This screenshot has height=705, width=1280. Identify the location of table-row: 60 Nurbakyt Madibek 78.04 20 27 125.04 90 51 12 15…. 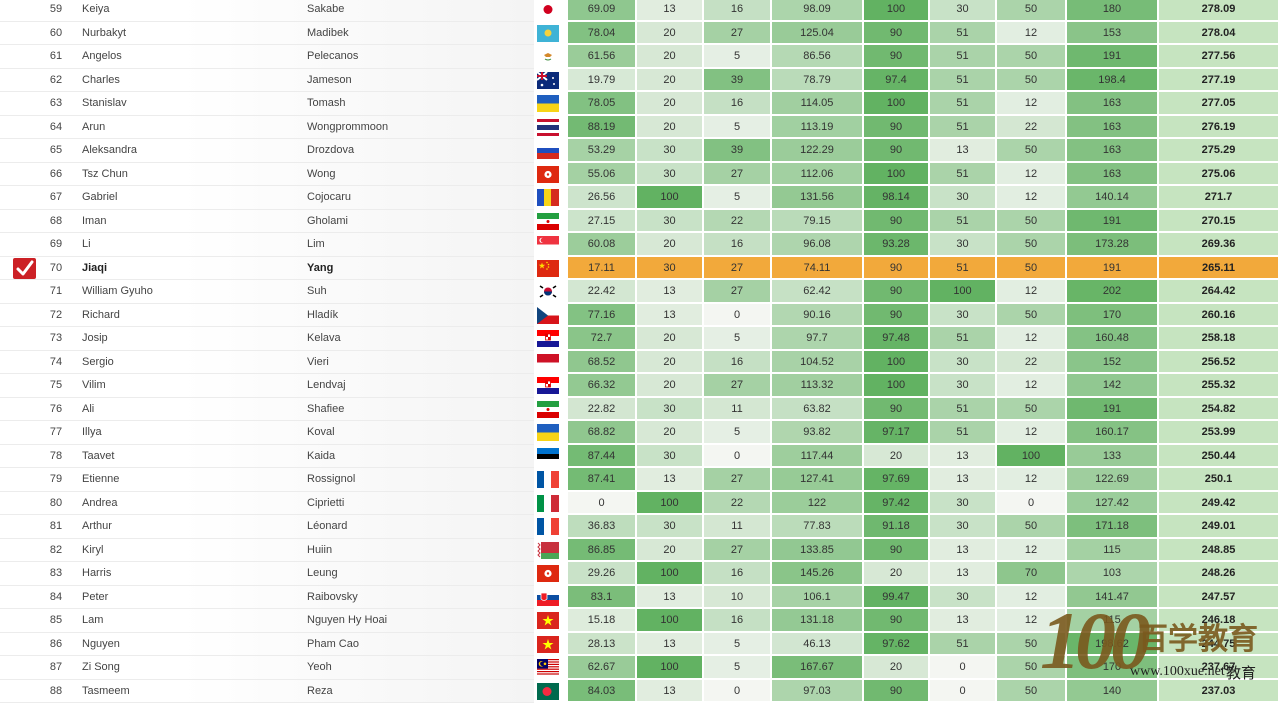
(640, 33).